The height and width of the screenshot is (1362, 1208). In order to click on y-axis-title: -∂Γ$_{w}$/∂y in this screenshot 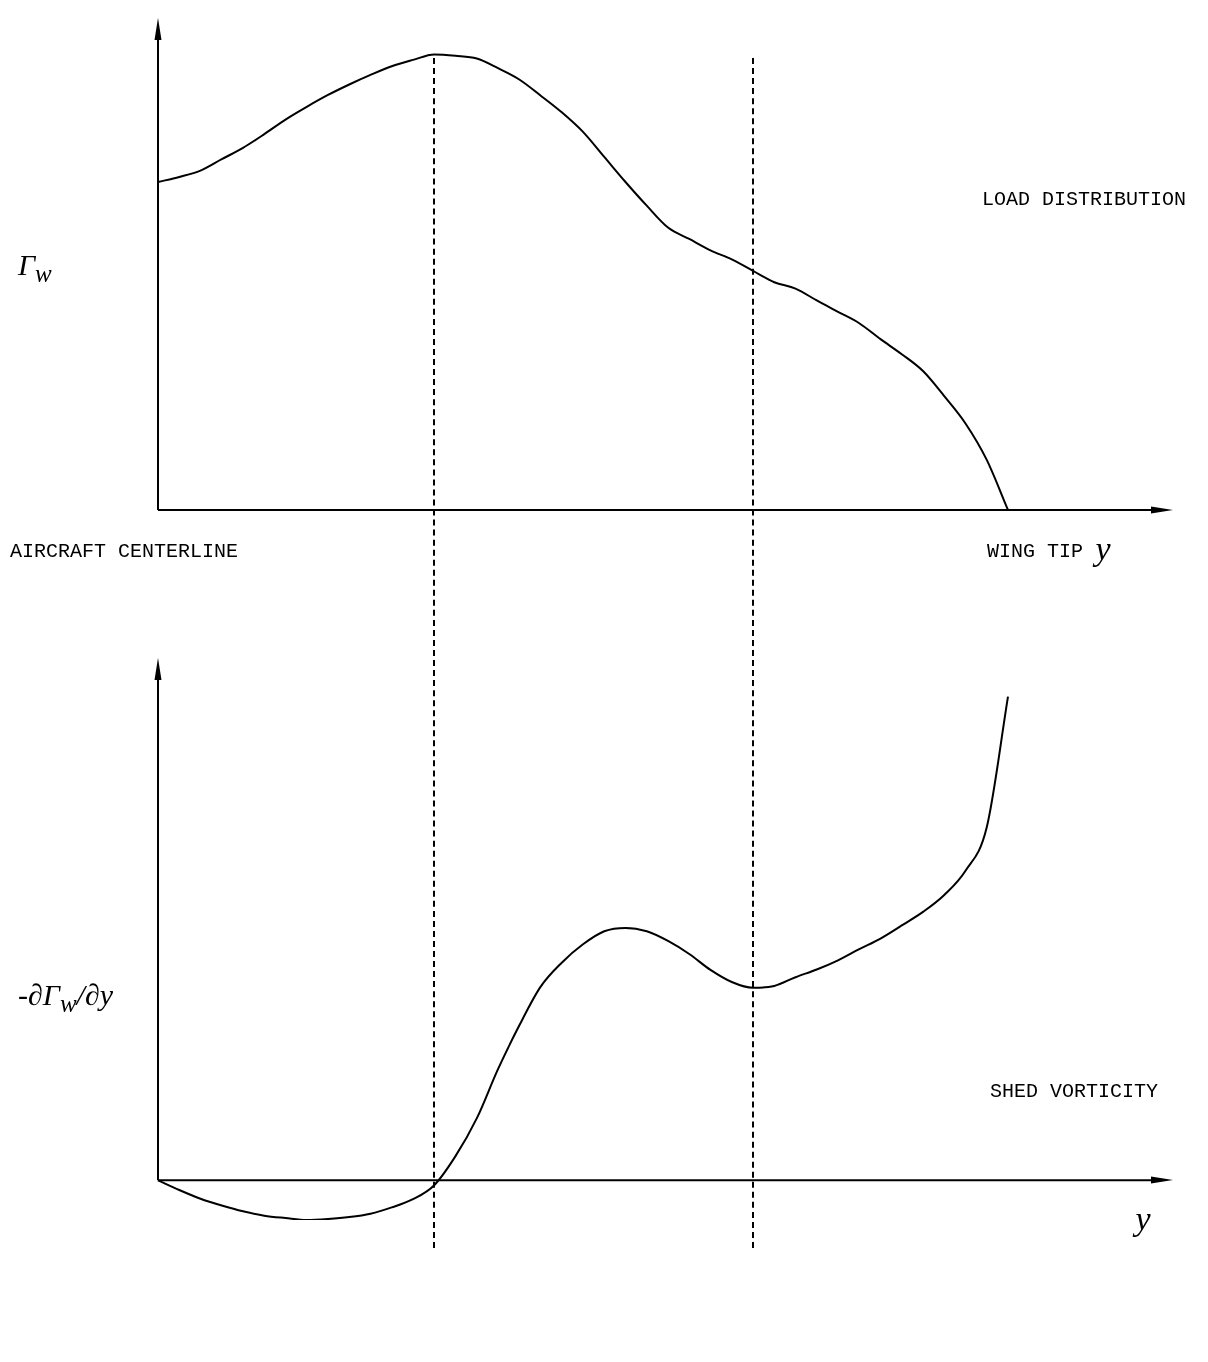, I will do `click(66, 998)`.